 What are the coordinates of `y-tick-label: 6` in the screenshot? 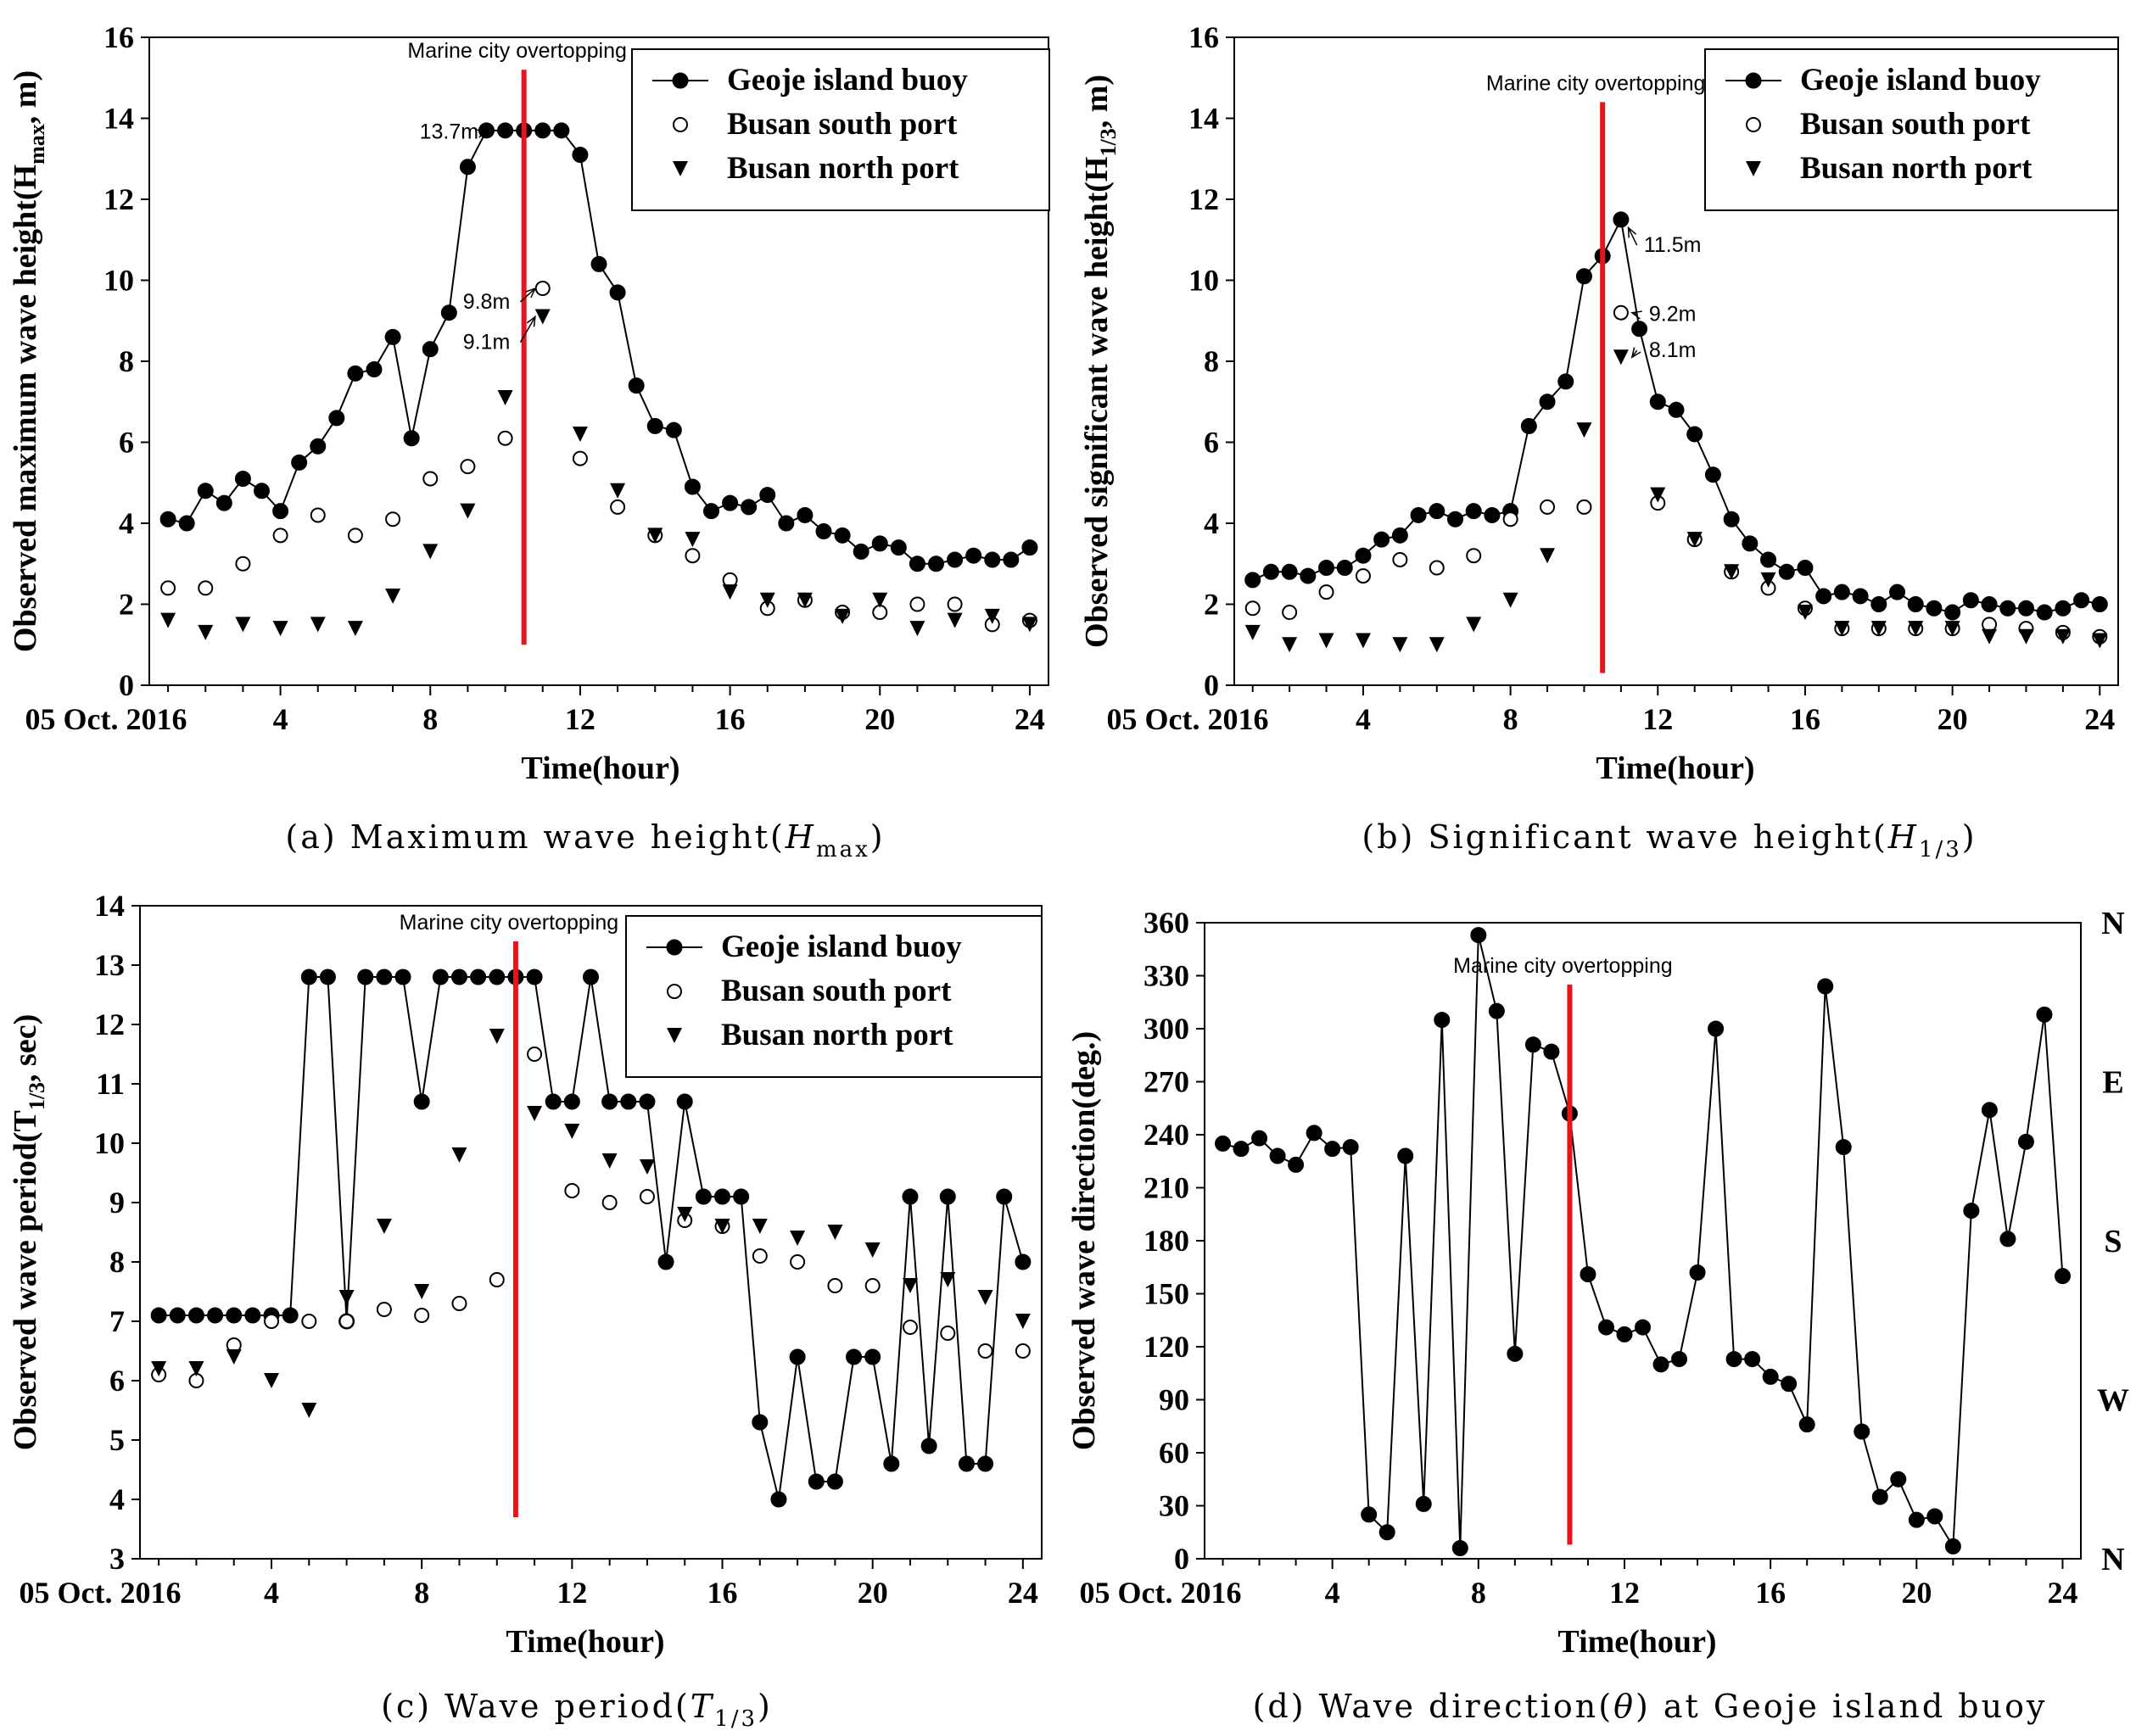 It's located at (117, 1381).